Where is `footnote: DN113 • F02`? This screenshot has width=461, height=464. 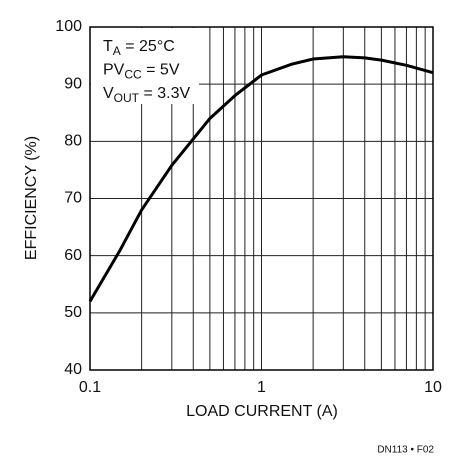
footnote: DN113 • F02 is located at coordinates (405, 450).